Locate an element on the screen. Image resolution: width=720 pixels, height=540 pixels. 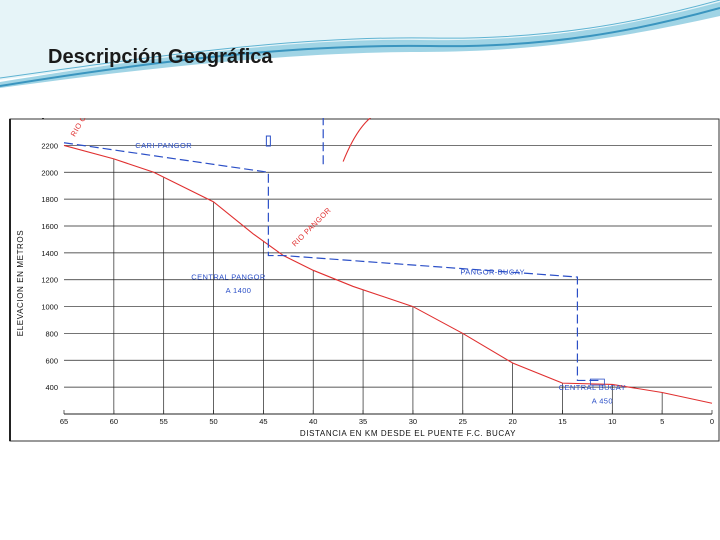
annotation-label: CARI-PANGOR is located at coordinates (163, 145).